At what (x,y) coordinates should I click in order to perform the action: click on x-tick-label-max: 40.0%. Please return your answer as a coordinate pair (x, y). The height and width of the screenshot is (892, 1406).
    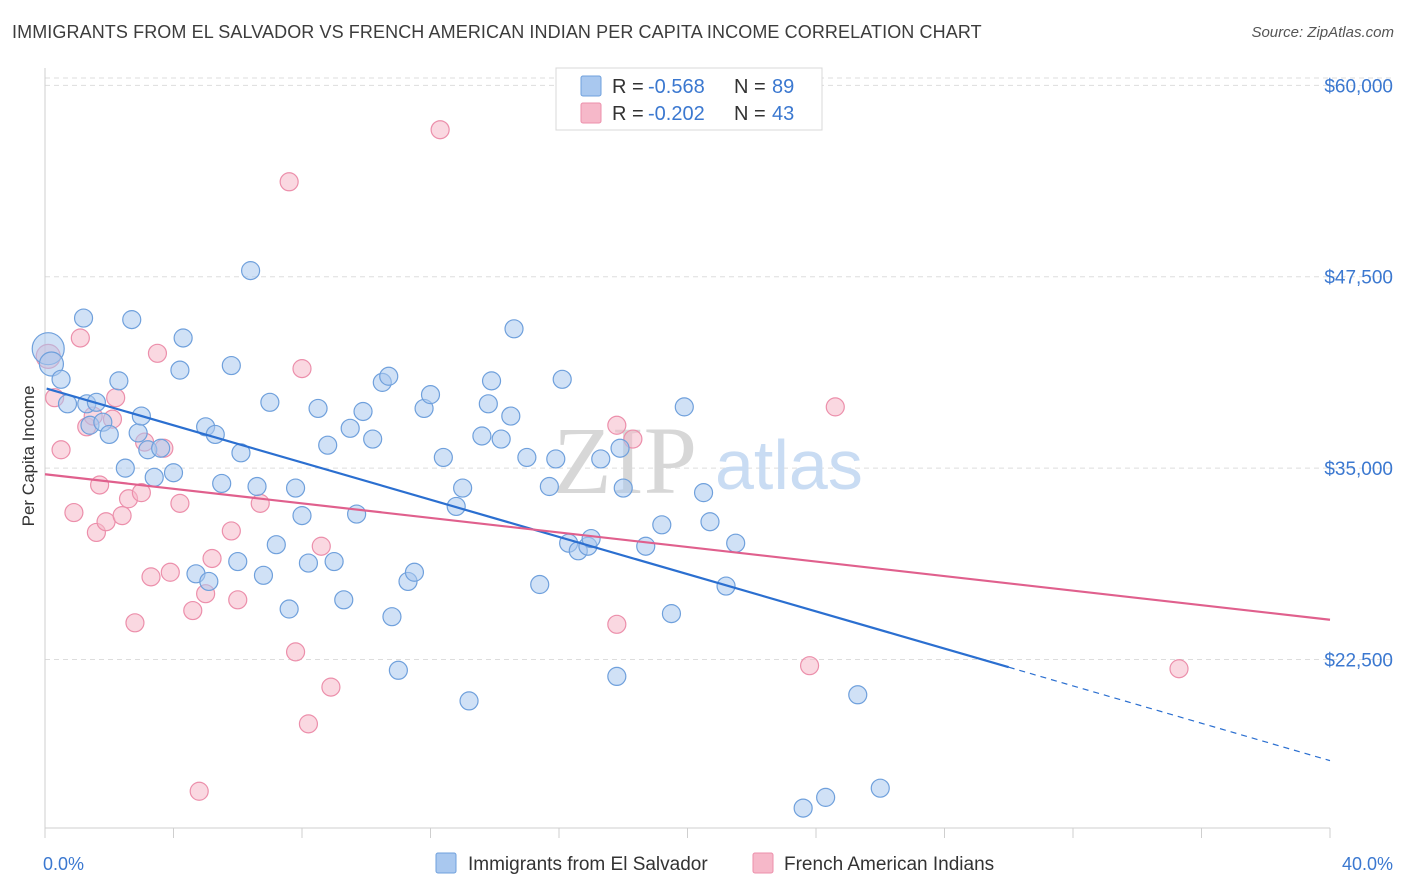
    Looking at the image, I should click on (1367, 864).